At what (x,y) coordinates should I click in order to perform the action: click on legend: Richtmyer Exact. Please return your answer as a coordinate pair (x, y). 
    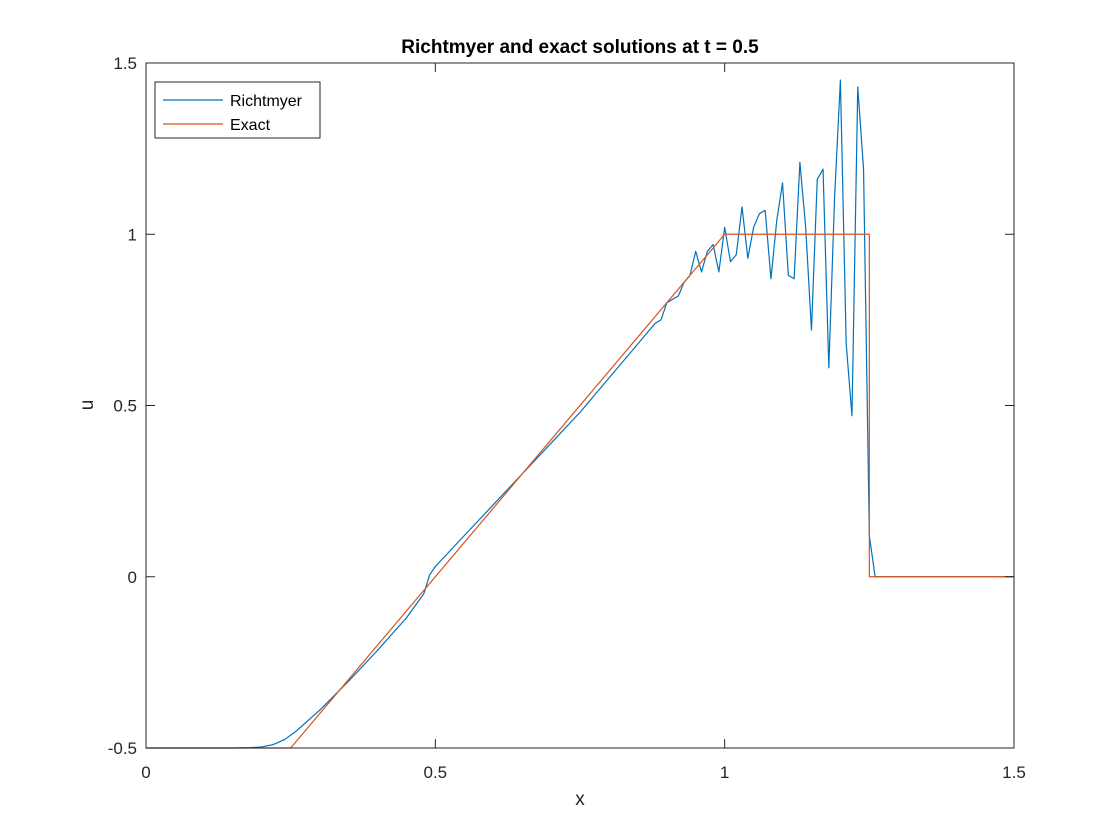
    Looking at the image, I should click on (237, 110).